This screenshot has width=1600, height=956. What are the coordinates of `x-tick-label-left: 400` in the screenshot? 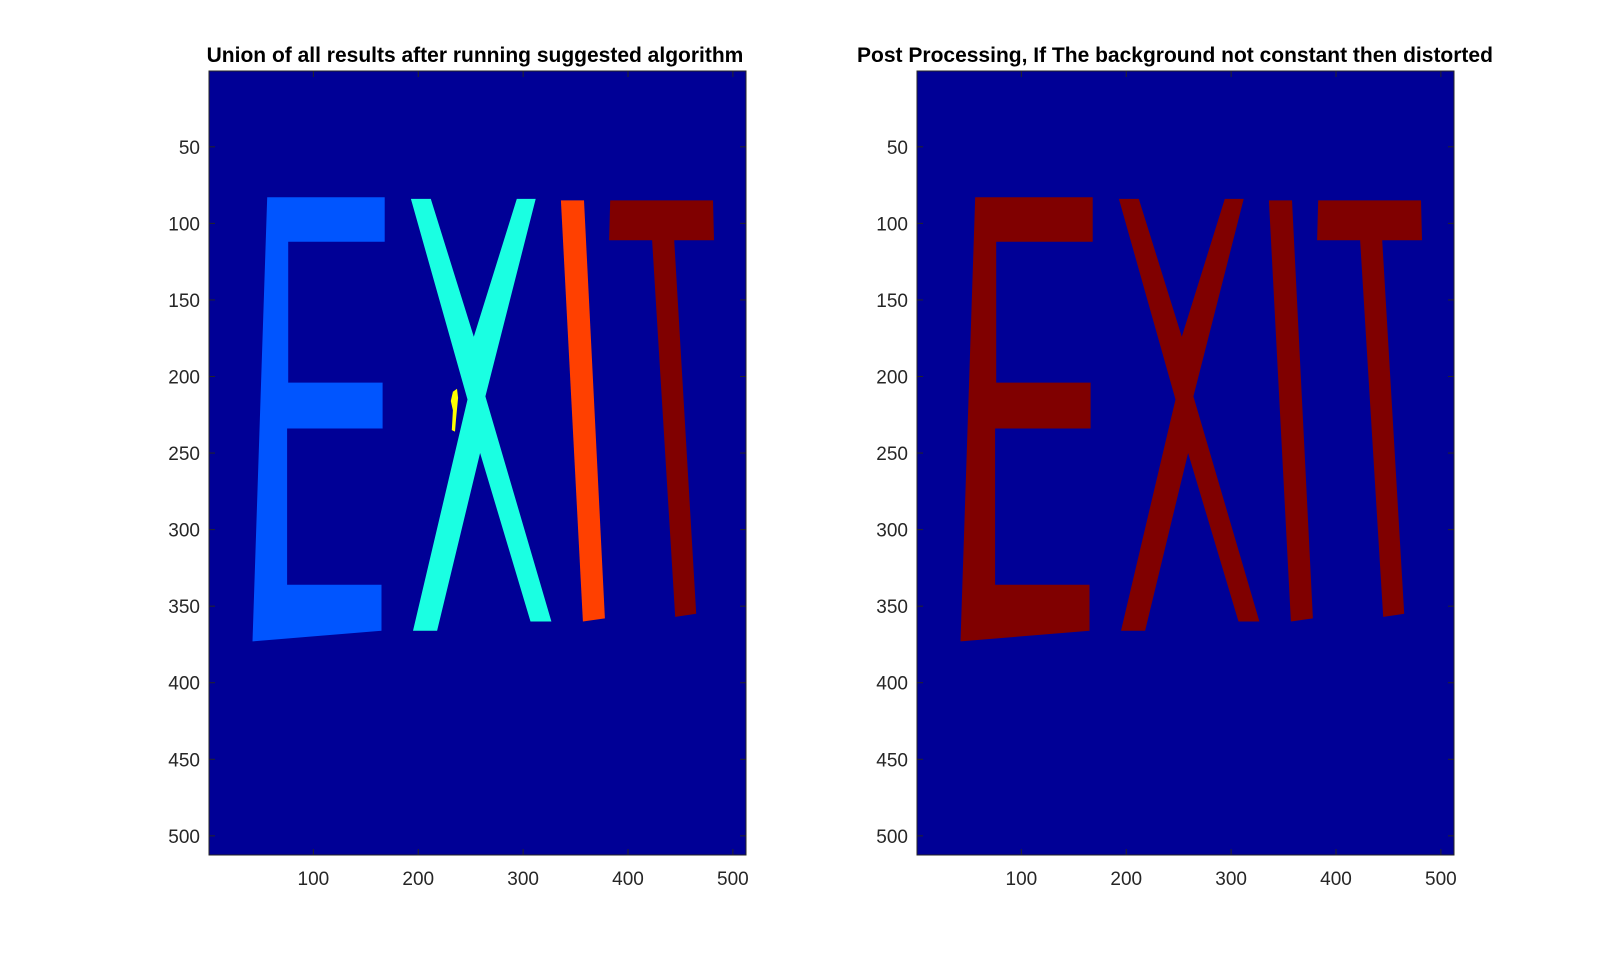 It's located at (628, 879).